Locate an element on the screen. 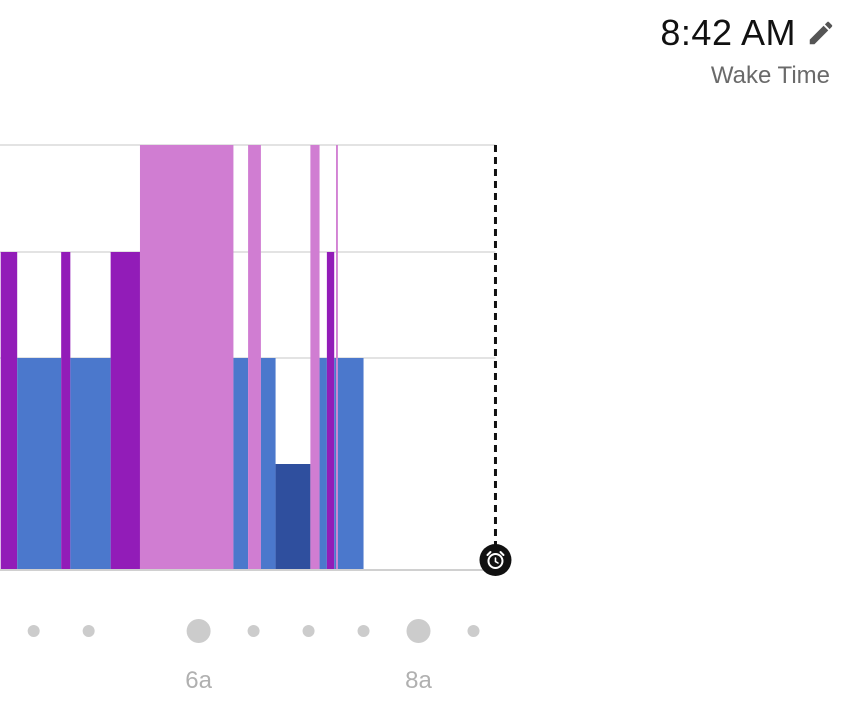 This screenshot has height=720, width=868. tick-label: 6a is located at coordinates (198, 680).